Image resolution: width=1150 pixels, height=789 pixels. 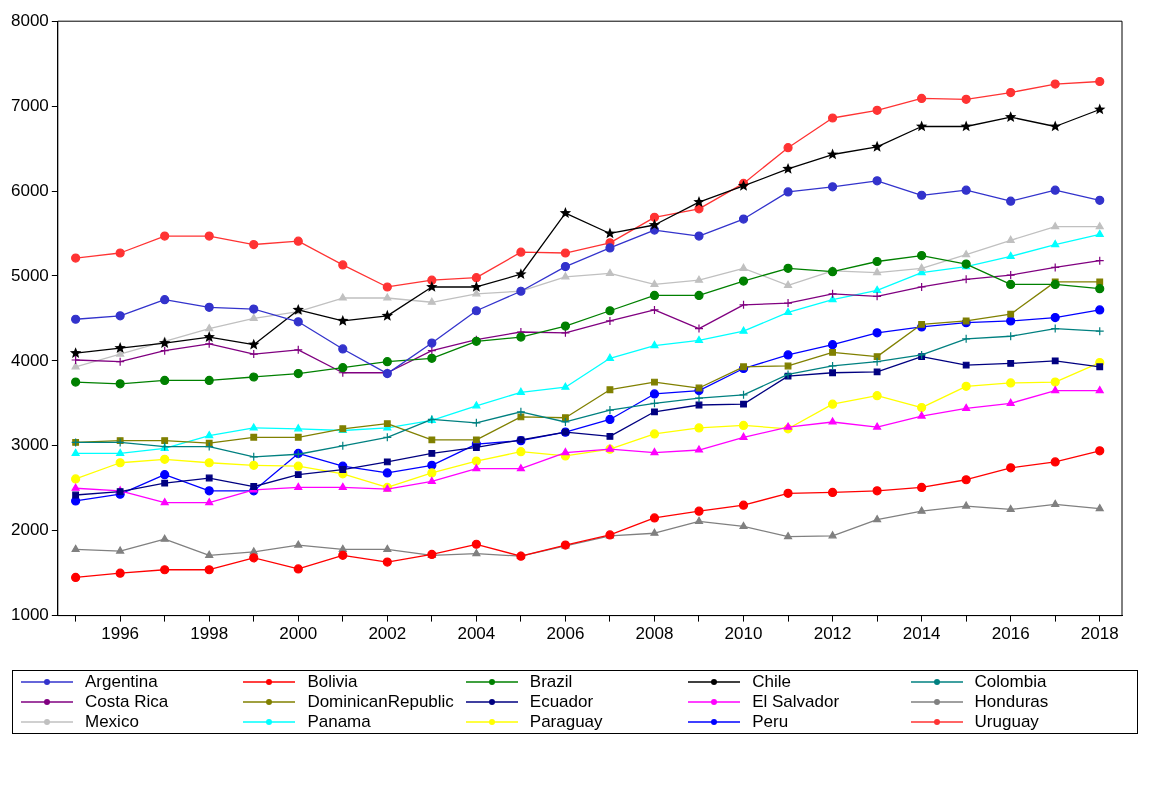 What do you see at coordinates (29, 445) in the screenshot?
I see `y-tick-label: 3000` at bounding box center [29, 445].